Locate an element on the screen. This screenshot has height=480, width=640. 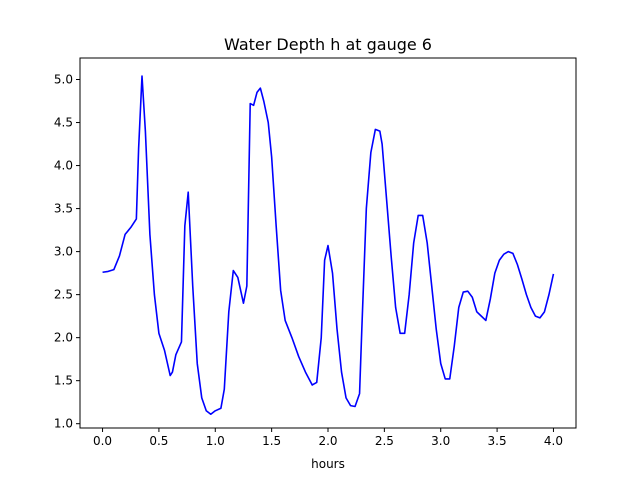
y-axis: 1.0 1.5 2.0 2.5 3.0 3.5 4.0 4.5 5.0 is located at coordinates (67, 252).